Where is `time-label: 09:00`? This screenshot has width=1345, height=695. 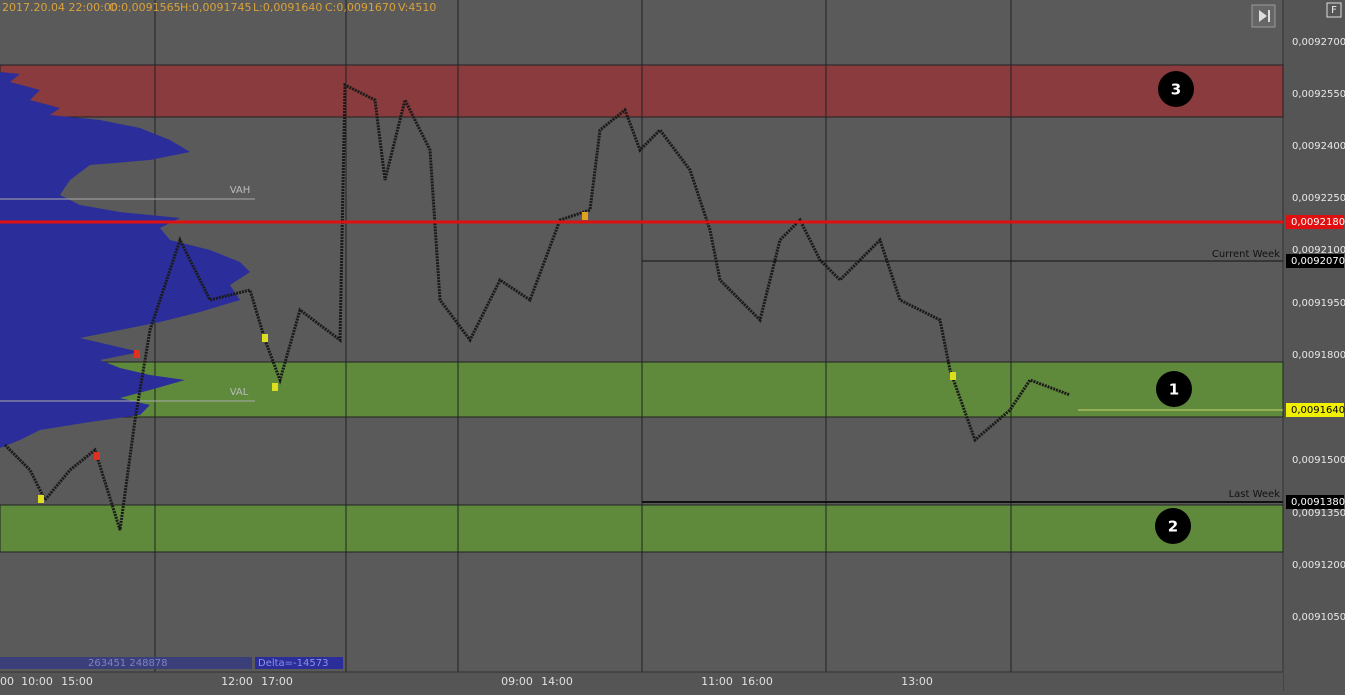 time-label: 09:00 is located at coordinates (517, 681).